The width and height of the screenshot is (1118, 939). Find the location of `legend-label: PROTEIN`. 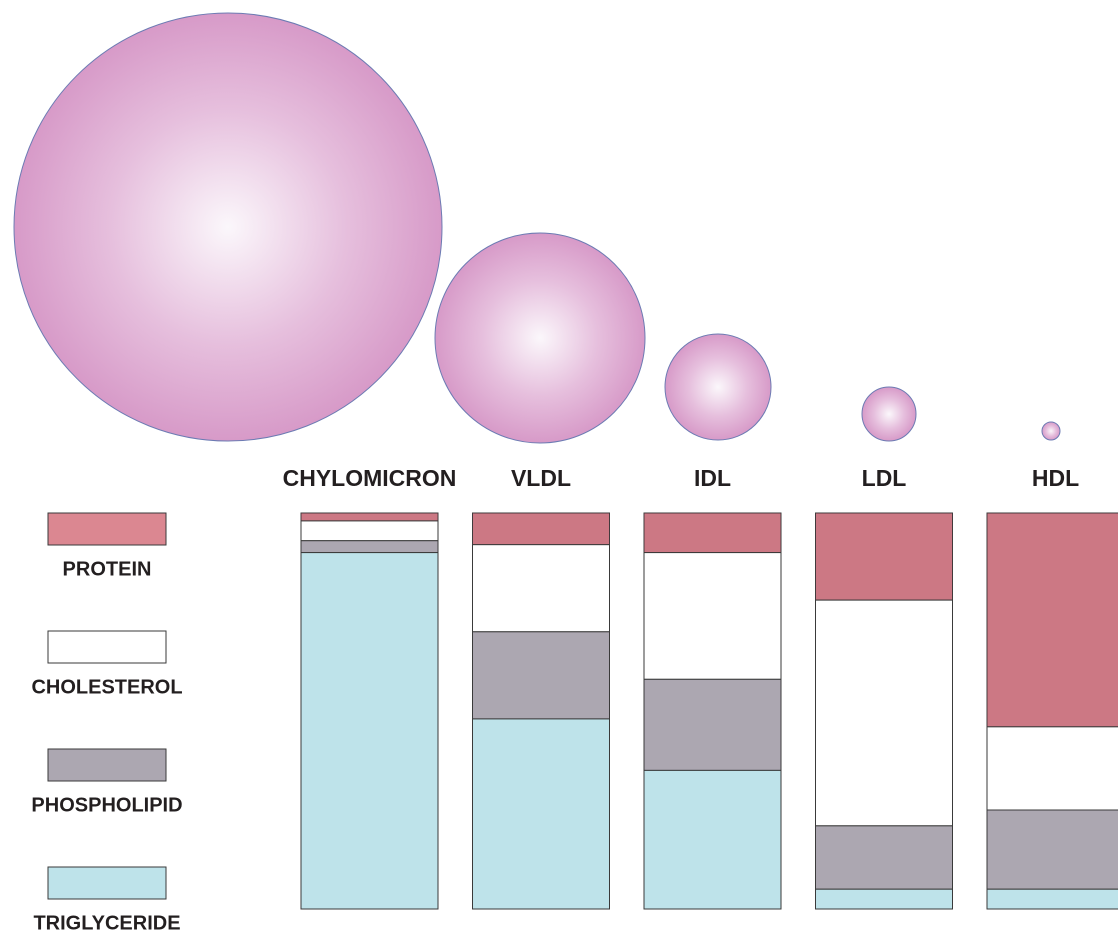

legend-label: PROTEIN is located at coordinates (107, 569).